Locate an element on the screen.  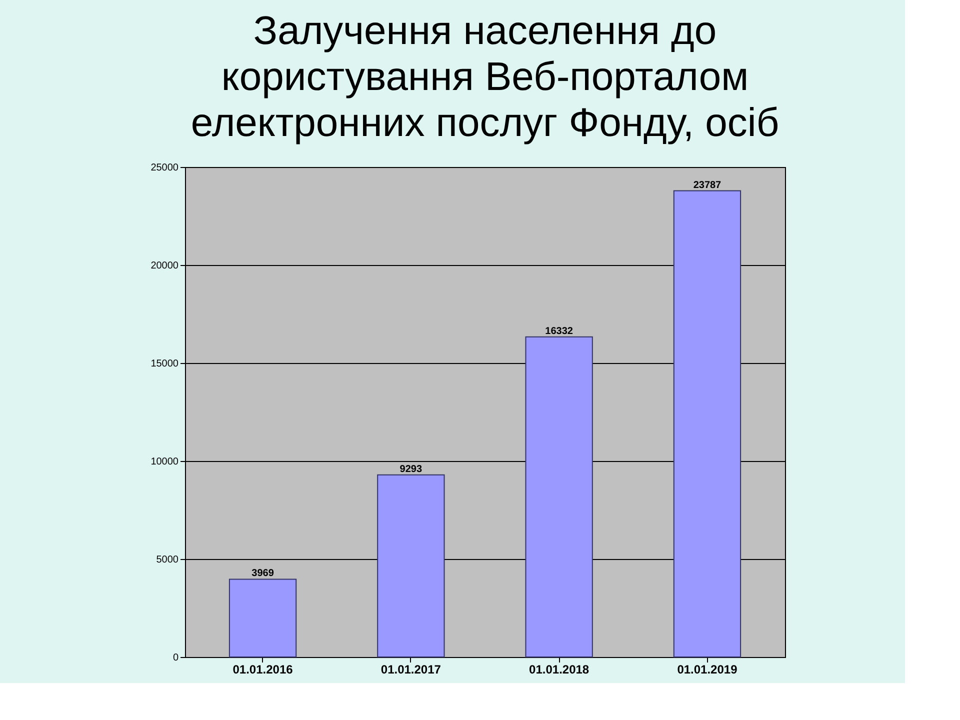
y-tick-label: 10000 is located at coordinates (164, 462).